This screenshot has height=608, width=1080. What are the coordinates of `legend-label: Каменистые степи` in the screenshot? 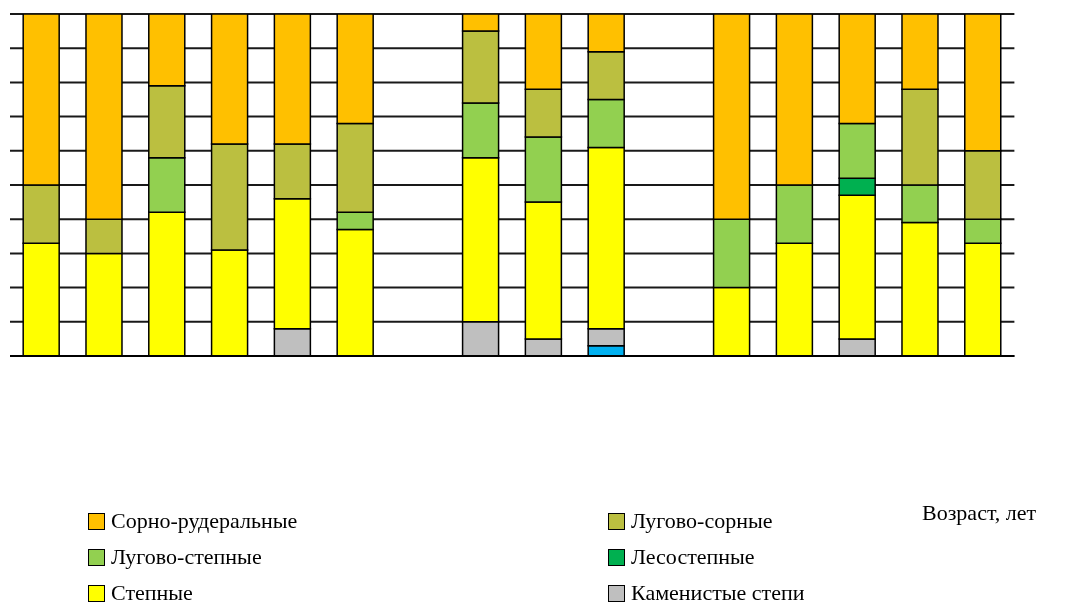 It's located at (718, 593).